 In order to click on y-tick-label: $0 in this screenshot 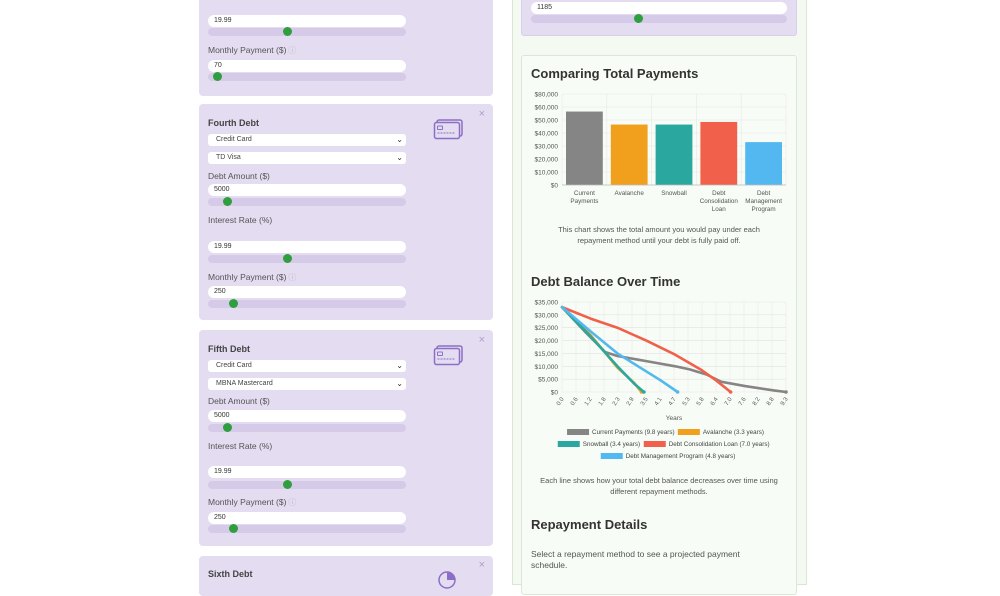, I will do `click(555, 393)`.